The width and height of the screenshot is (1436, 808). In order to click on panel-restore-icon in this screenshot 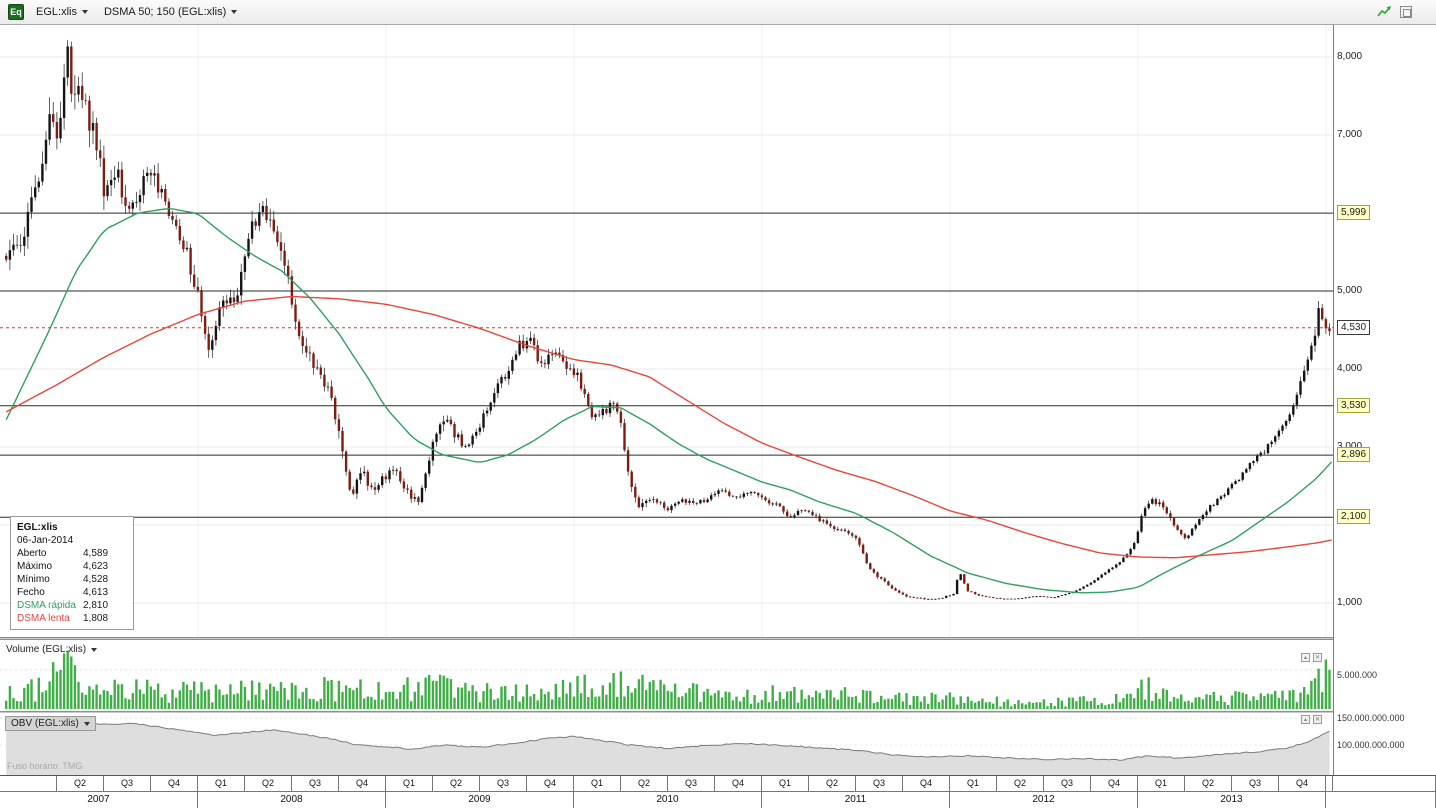, I will do `click(1406, 12)`.